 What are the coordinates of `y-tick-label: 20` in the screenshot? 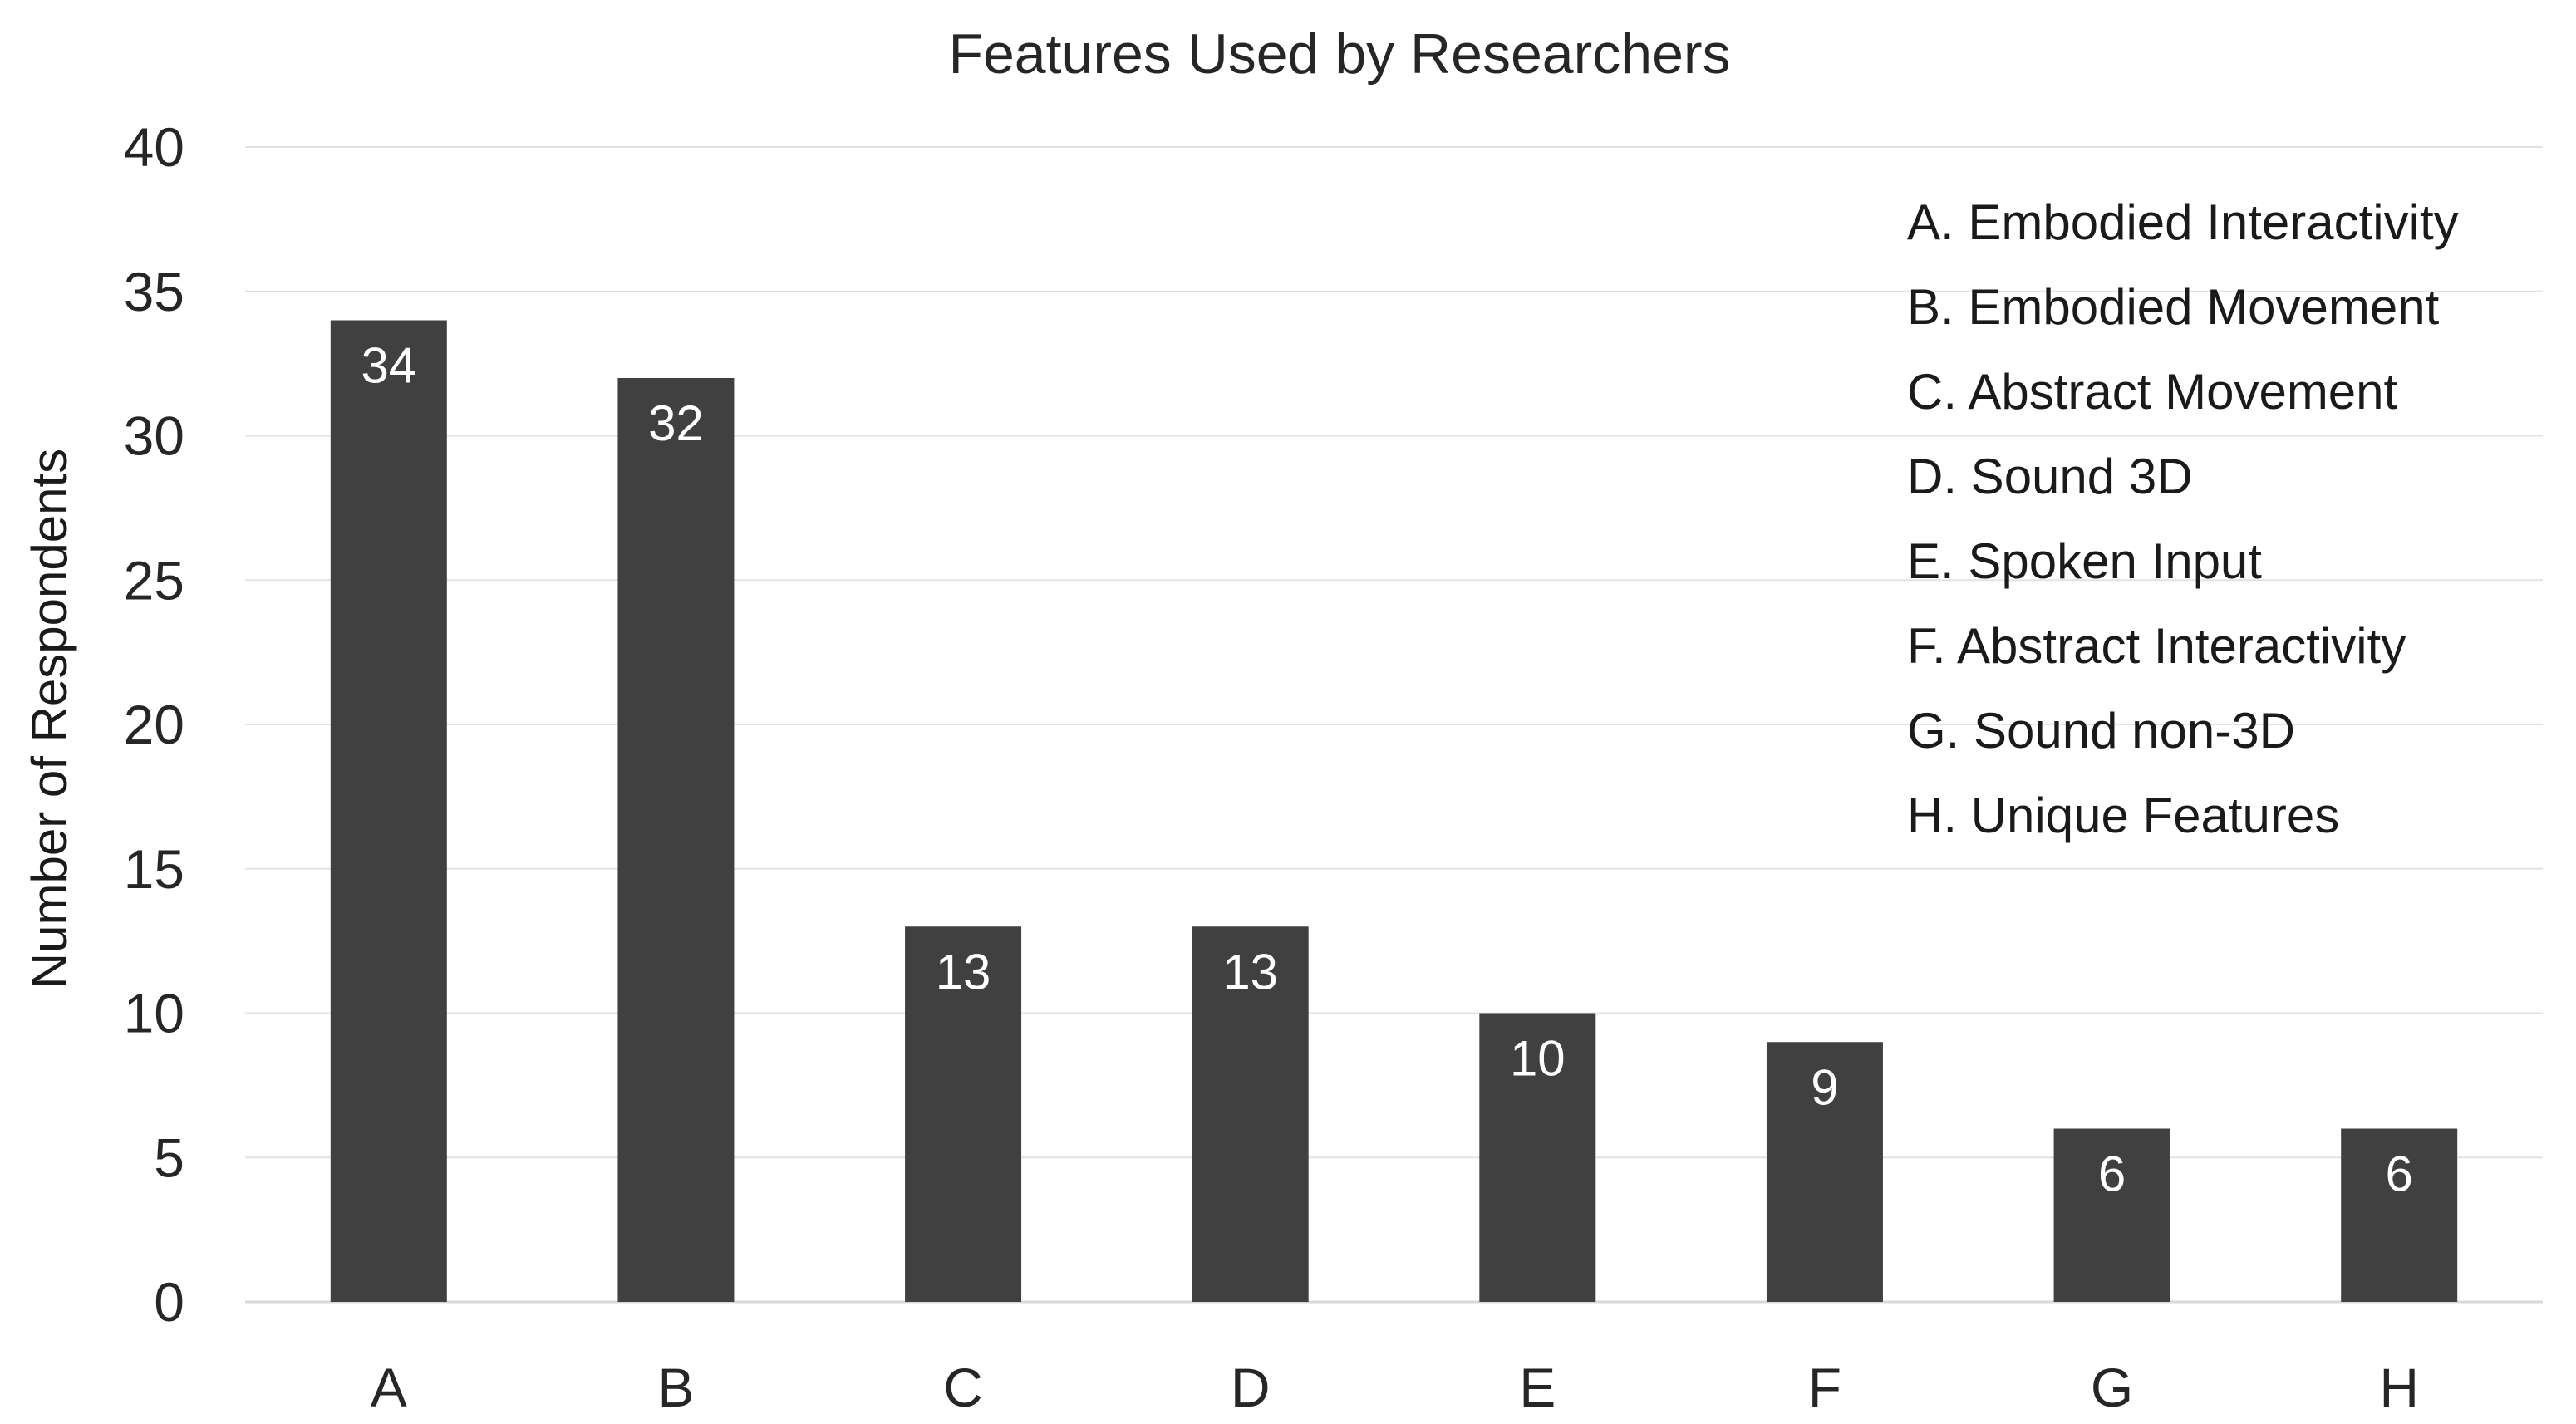 It's located at (154, 724).